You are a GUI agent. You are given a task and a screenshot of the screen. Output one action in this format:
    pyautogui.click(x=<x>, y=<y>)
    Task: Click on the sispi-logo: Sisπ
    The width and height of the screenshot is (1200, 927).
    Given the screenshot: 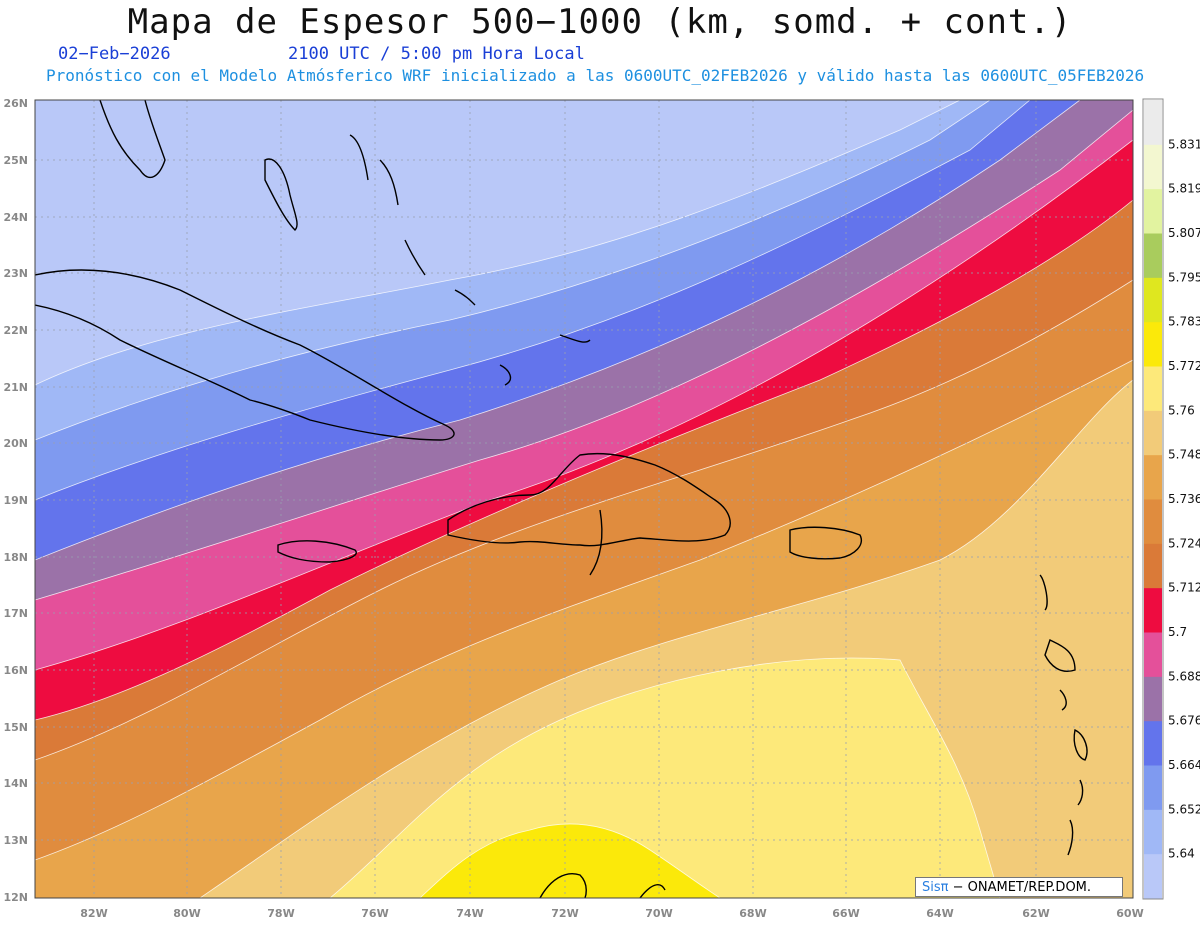 What is the action you would take?
    pyautogui.click(x=935, y=887)
    